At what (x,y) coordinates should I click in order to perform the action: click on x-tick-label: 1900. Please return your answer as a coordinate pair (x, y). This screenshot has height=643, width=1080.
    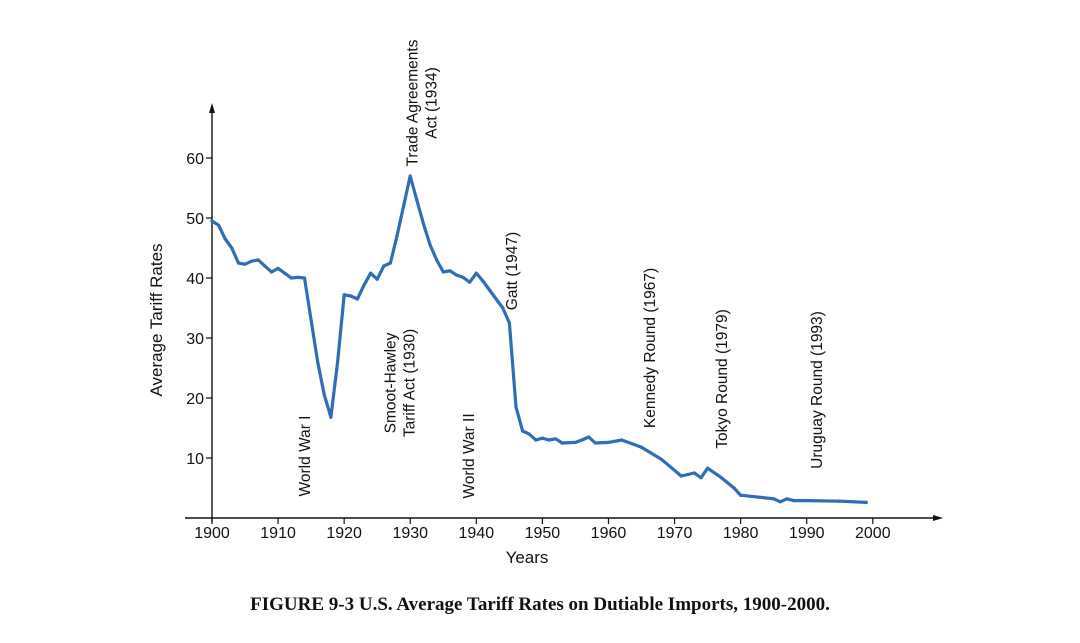
    Looking at the image, I should click on (212, 533).